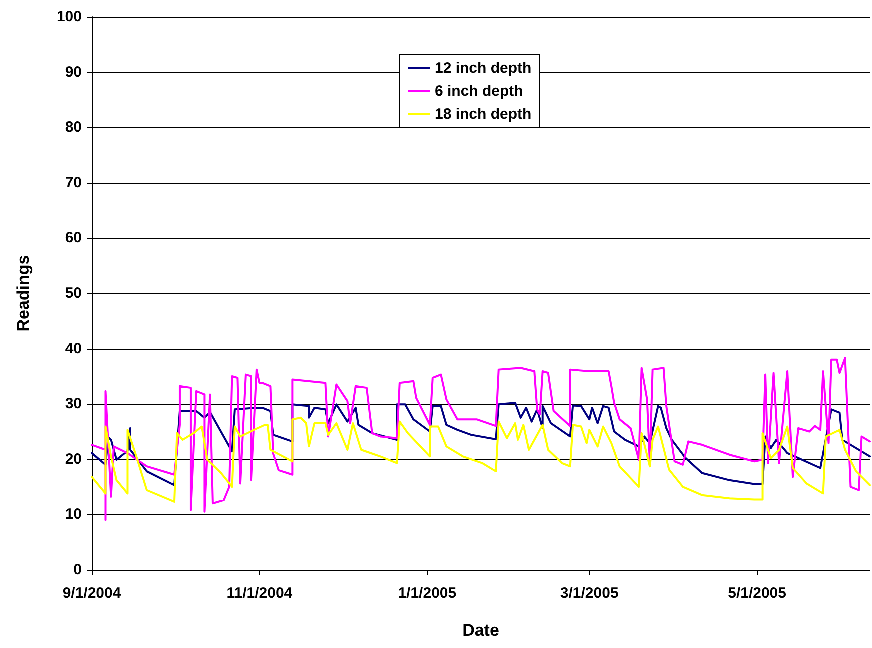 This screenshot has height=648, width=872. Describe the element at coordinates (73, 515) in the screenshot. I see `y-tick-label: 10` at that location.